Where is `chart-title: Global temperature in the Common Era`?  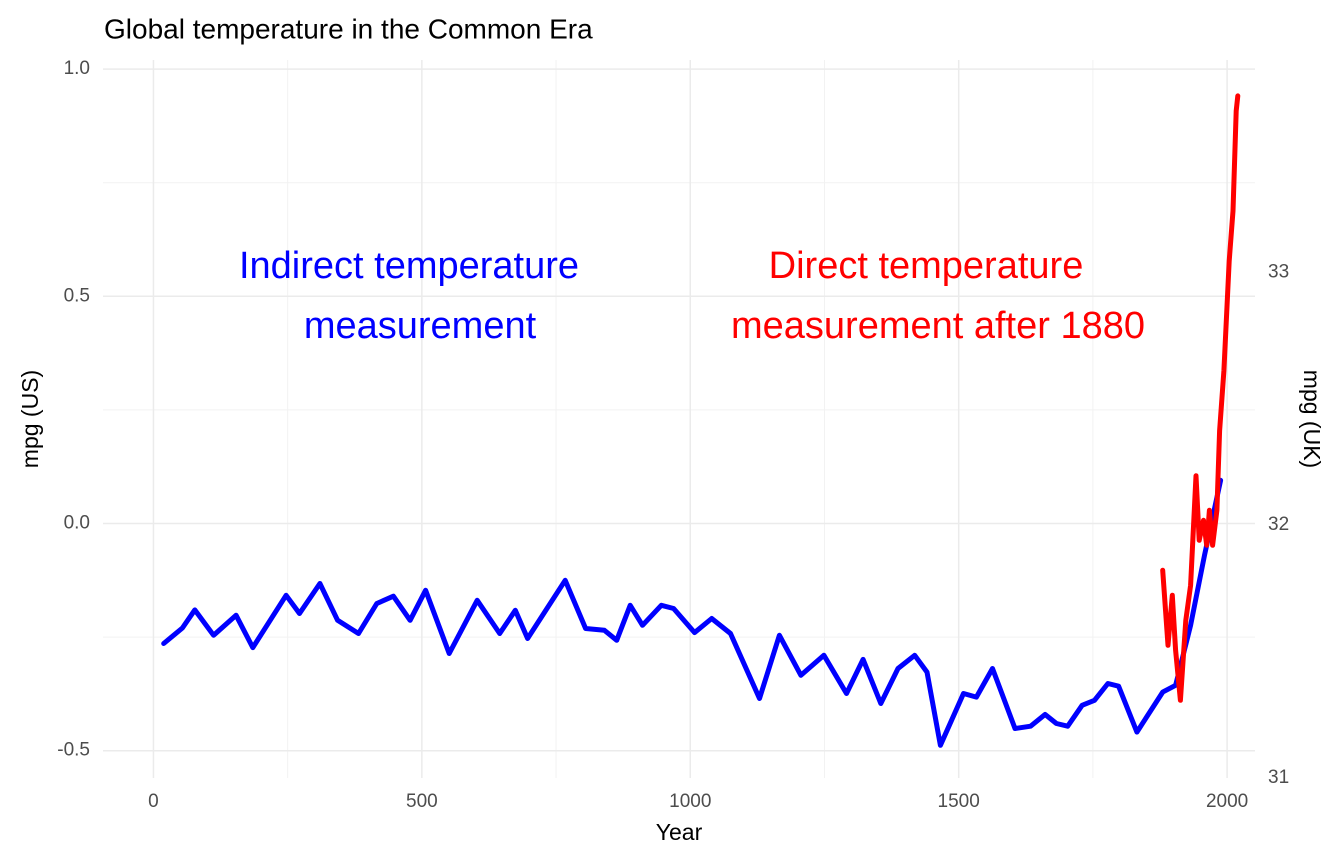
chart-title: Global temperature in the Common Era is located at coordinates (348, 28).